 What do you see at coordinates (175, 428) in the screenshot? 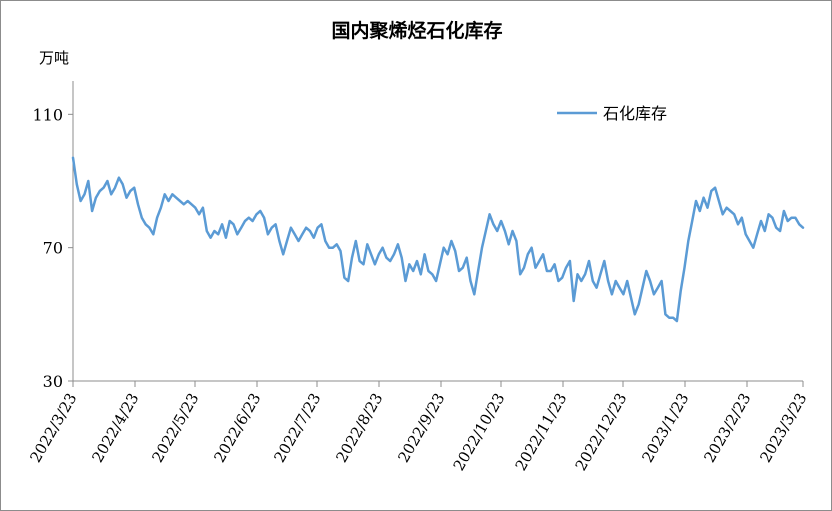
I see `x-tick-label: 2022/5/23` at bounding box center [175, 428].